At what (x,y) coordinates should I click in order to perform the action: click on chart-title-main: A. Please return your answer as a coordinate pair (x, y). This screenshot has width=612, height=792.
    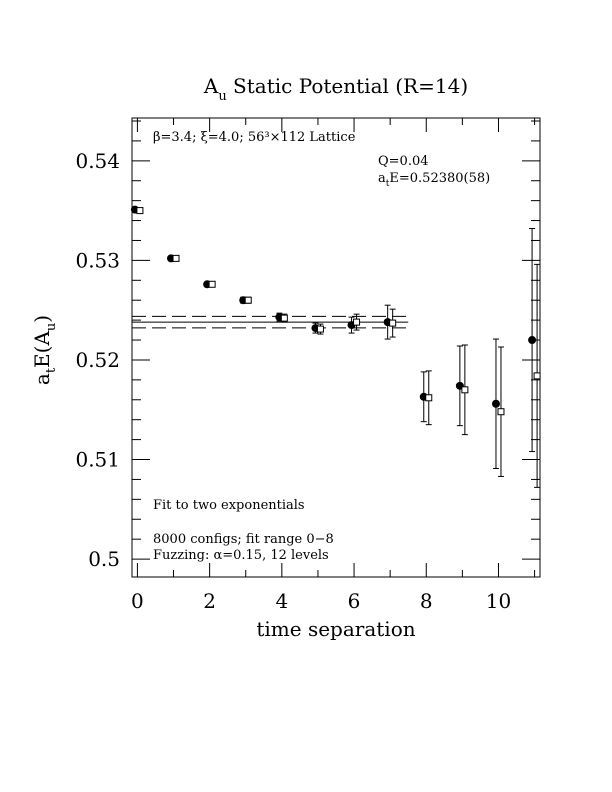
    Looking at the image, I should click on (211, 86).